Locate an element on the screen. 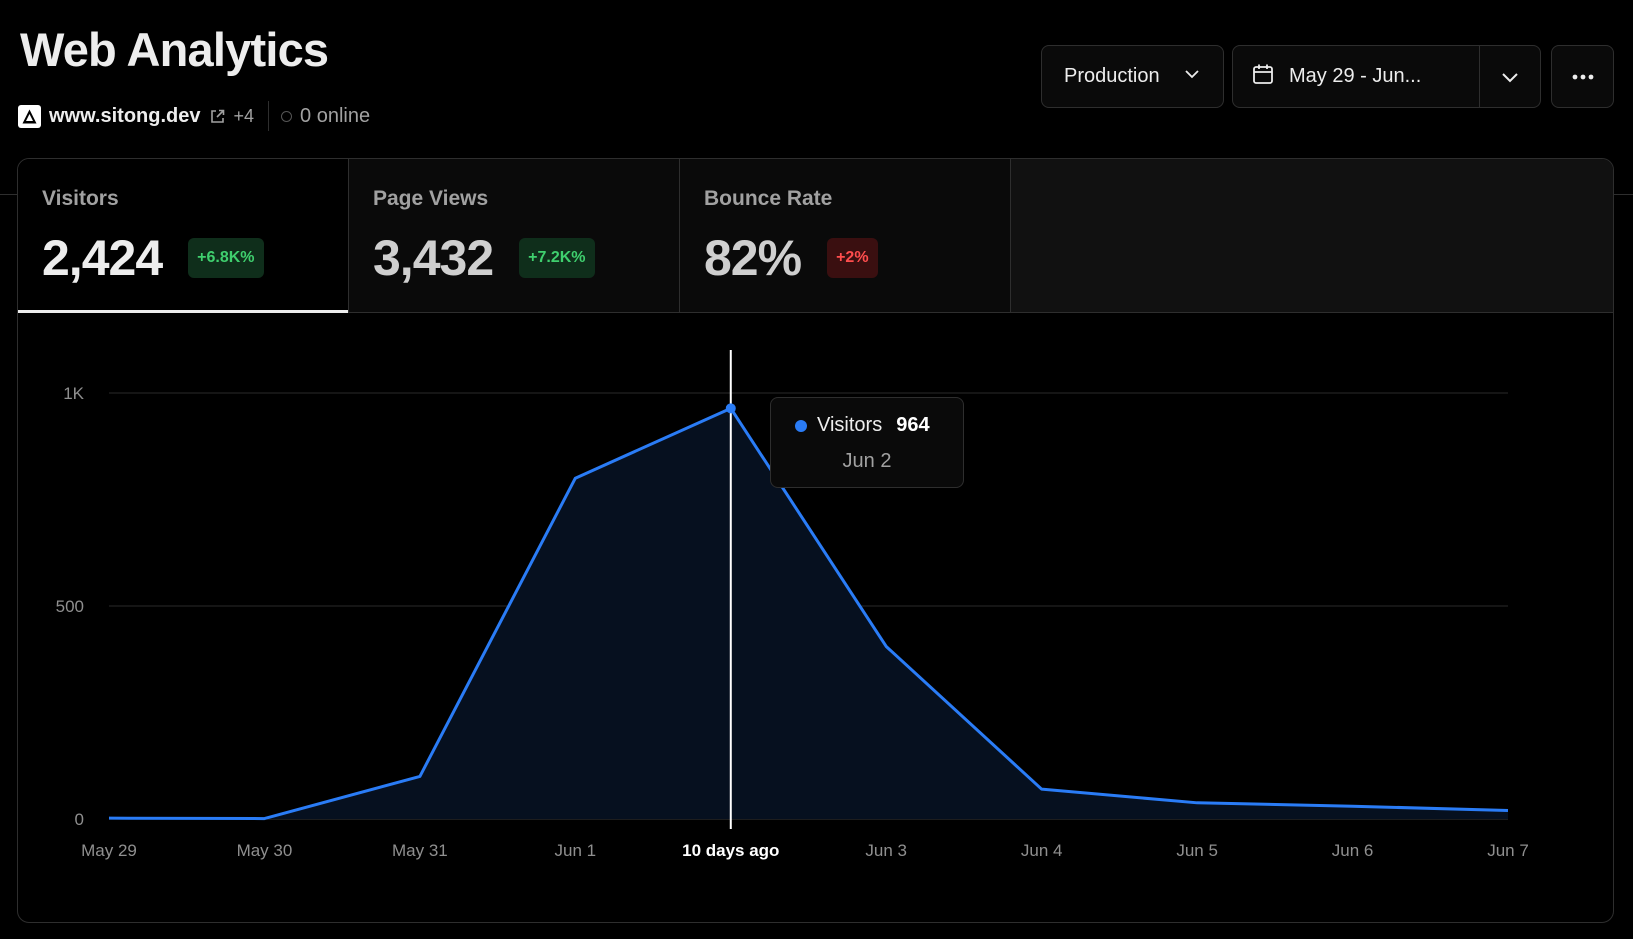 The image size is (1633, 939). tab-visitors: Visitors 2,424 +6.8K% is located at coordinates (183, 236).